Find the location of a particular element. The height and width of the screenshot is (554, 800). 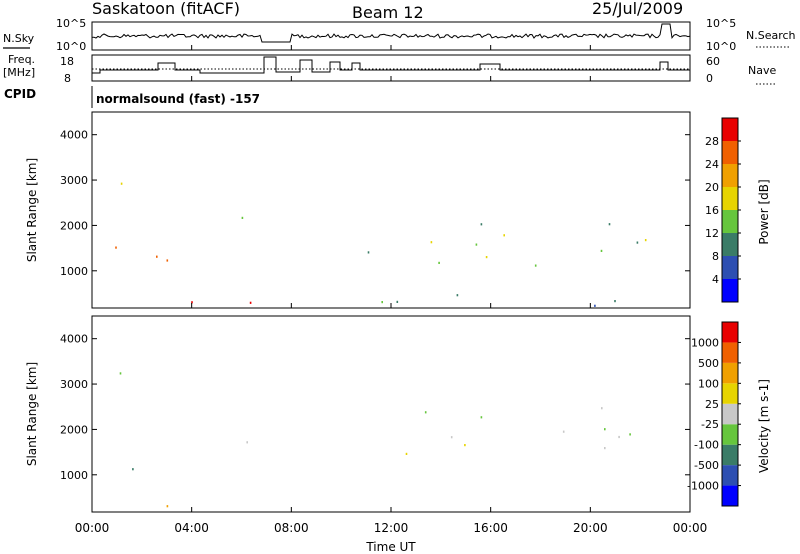

region-orange-dip is located at coordinates (167, 506).